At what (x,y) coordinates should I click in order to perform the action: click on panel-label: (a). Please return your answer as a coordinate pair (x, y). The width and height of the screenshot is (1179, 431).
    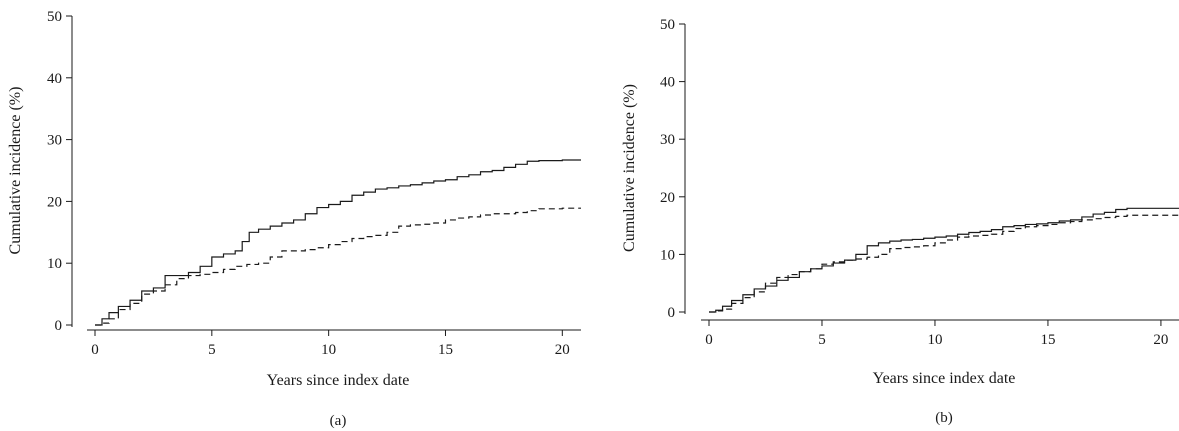
    Looking at the image, I should click on (338, 421).